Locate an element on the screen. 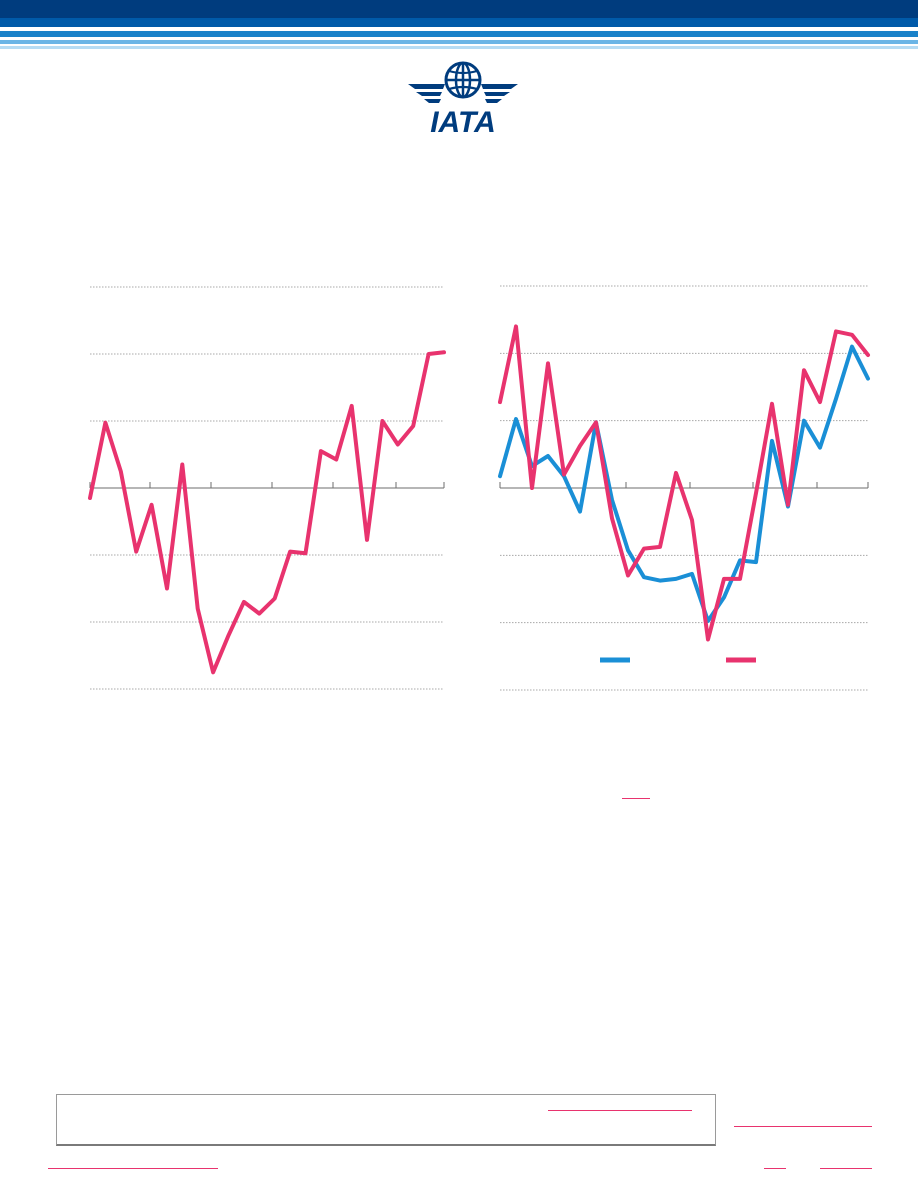 Image resolution: width=918 pixels, height=1188 pixels. iata-logo: IATA is located at coordinates (463, 98).